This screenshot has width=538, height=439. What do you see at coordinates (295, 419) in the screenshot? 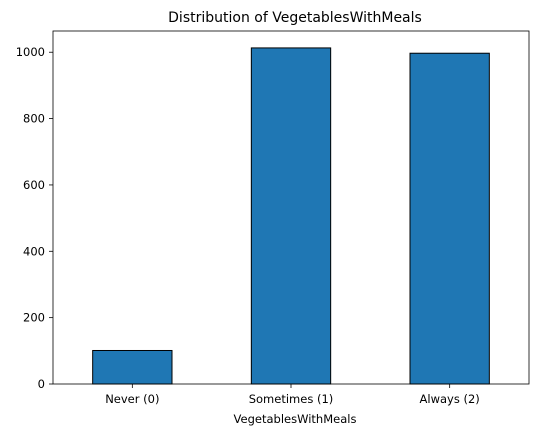
I see `x-axis-label: VegetablesWithMeals` at bounding box center [295, 419].